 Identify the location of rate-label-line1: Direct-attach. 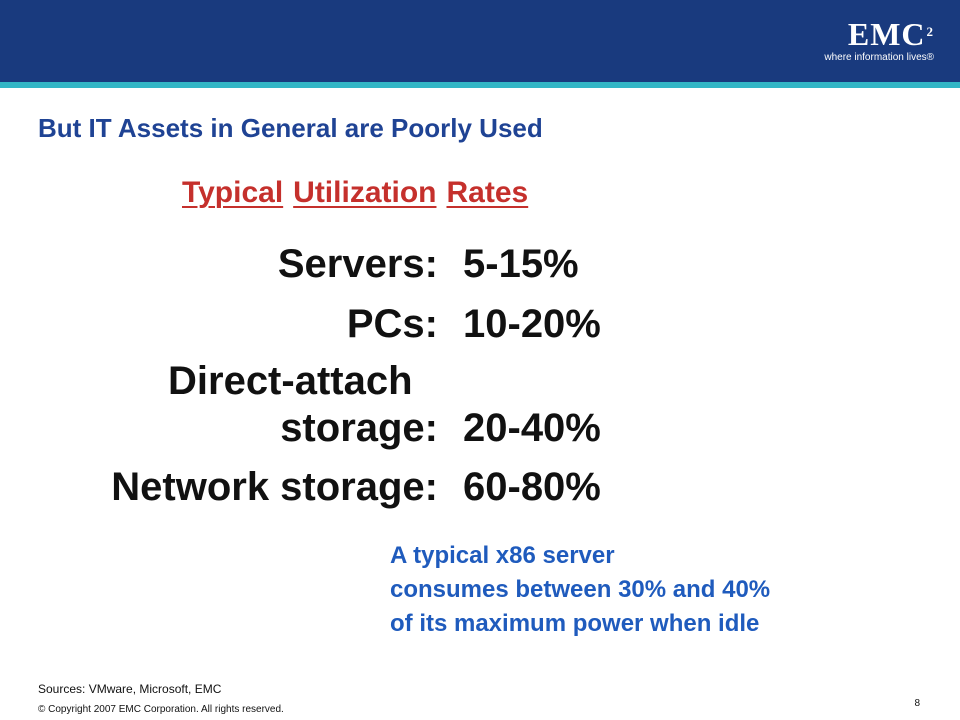
(290, 381).